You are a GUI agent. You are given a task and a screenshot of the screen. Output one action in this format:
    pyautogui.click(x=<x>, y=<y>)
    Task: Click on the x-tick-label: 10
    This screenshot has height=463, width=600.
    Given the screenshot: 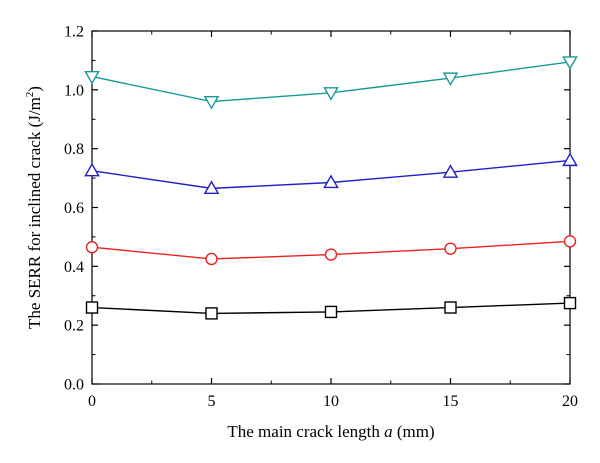 What is the action you would take?
    pyautogui.click(x=331, y=401)
    